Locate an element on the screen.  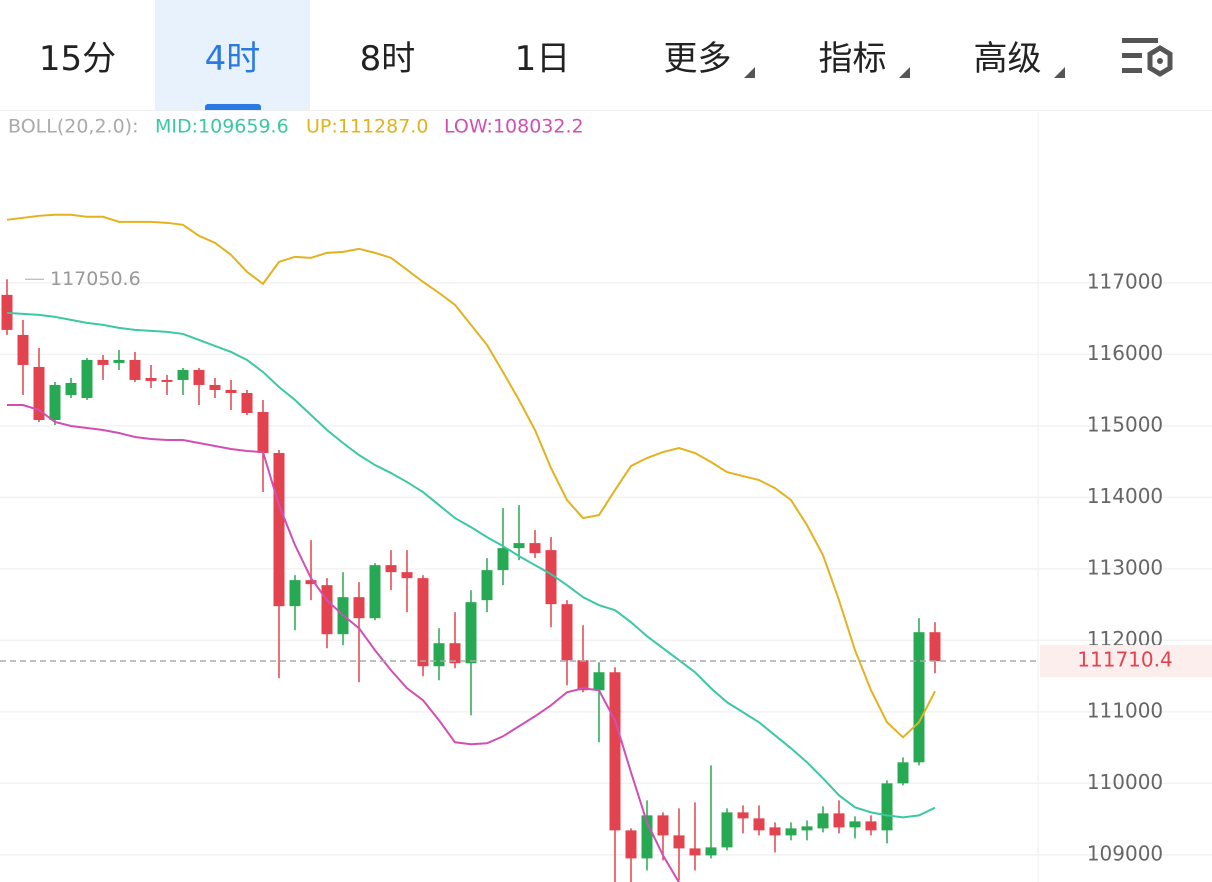
tab: 1日 is located at coordinates (542, 55).